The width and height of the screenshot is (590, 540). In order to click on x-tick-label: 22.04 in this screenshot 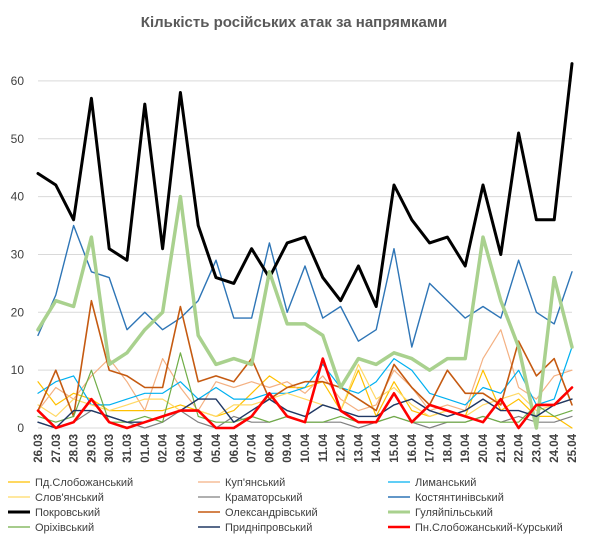, I will do `click(520, 447)`.